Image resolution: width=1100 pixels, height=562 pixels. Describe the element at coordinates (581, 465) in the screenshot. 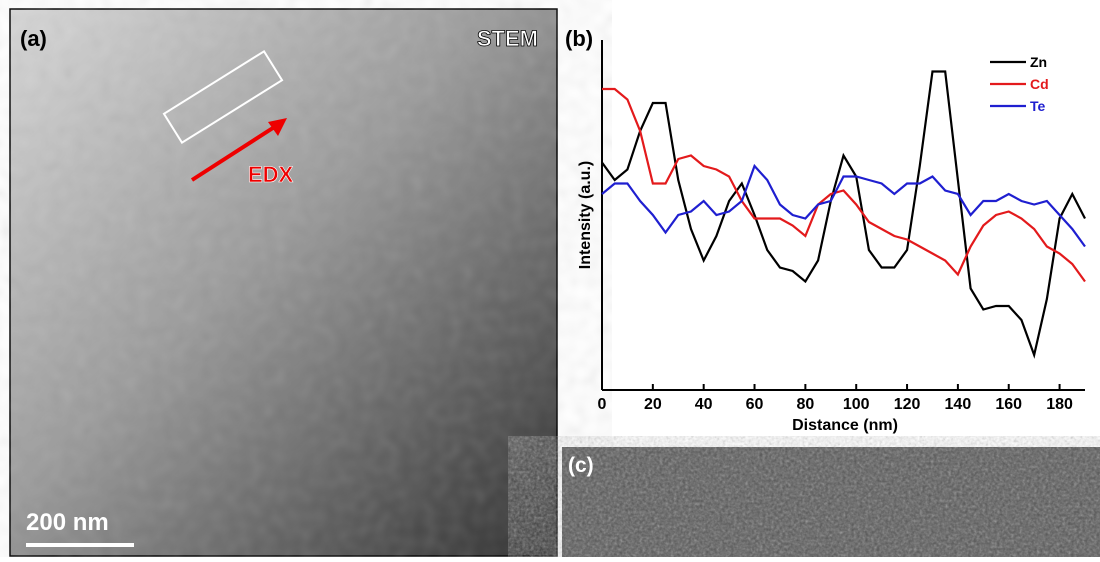

I see `panel-label: (c)` at that location.